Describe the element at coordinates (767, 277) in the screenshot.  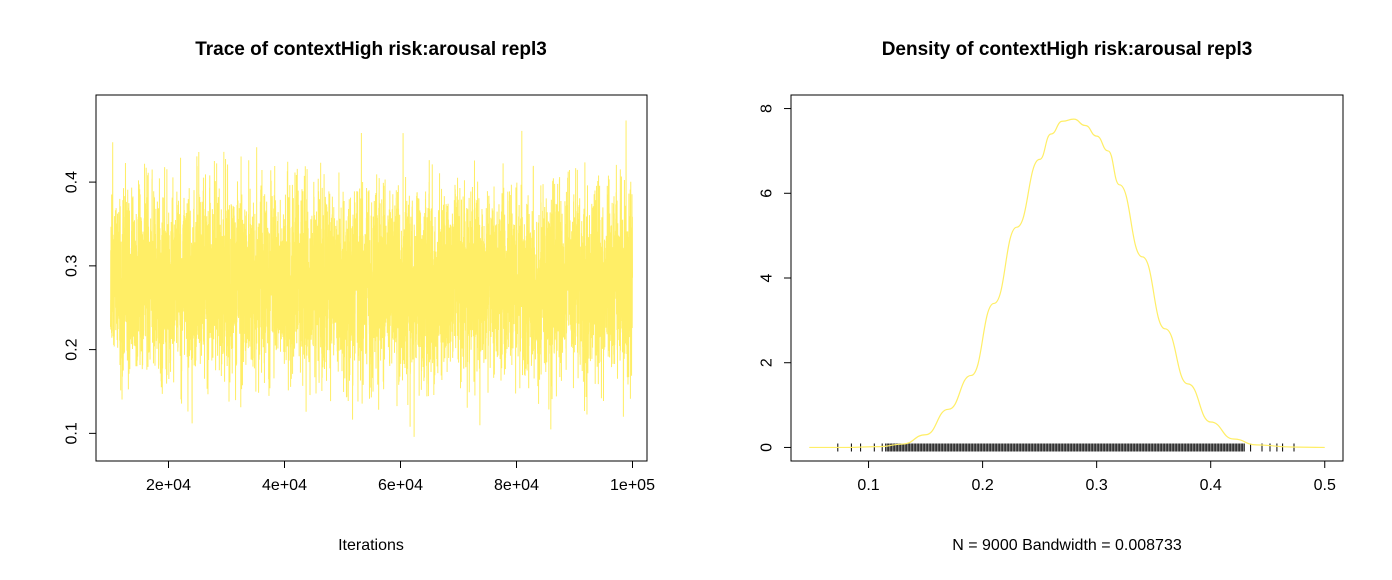
I see `density-y-tick-label: 4` at that location.